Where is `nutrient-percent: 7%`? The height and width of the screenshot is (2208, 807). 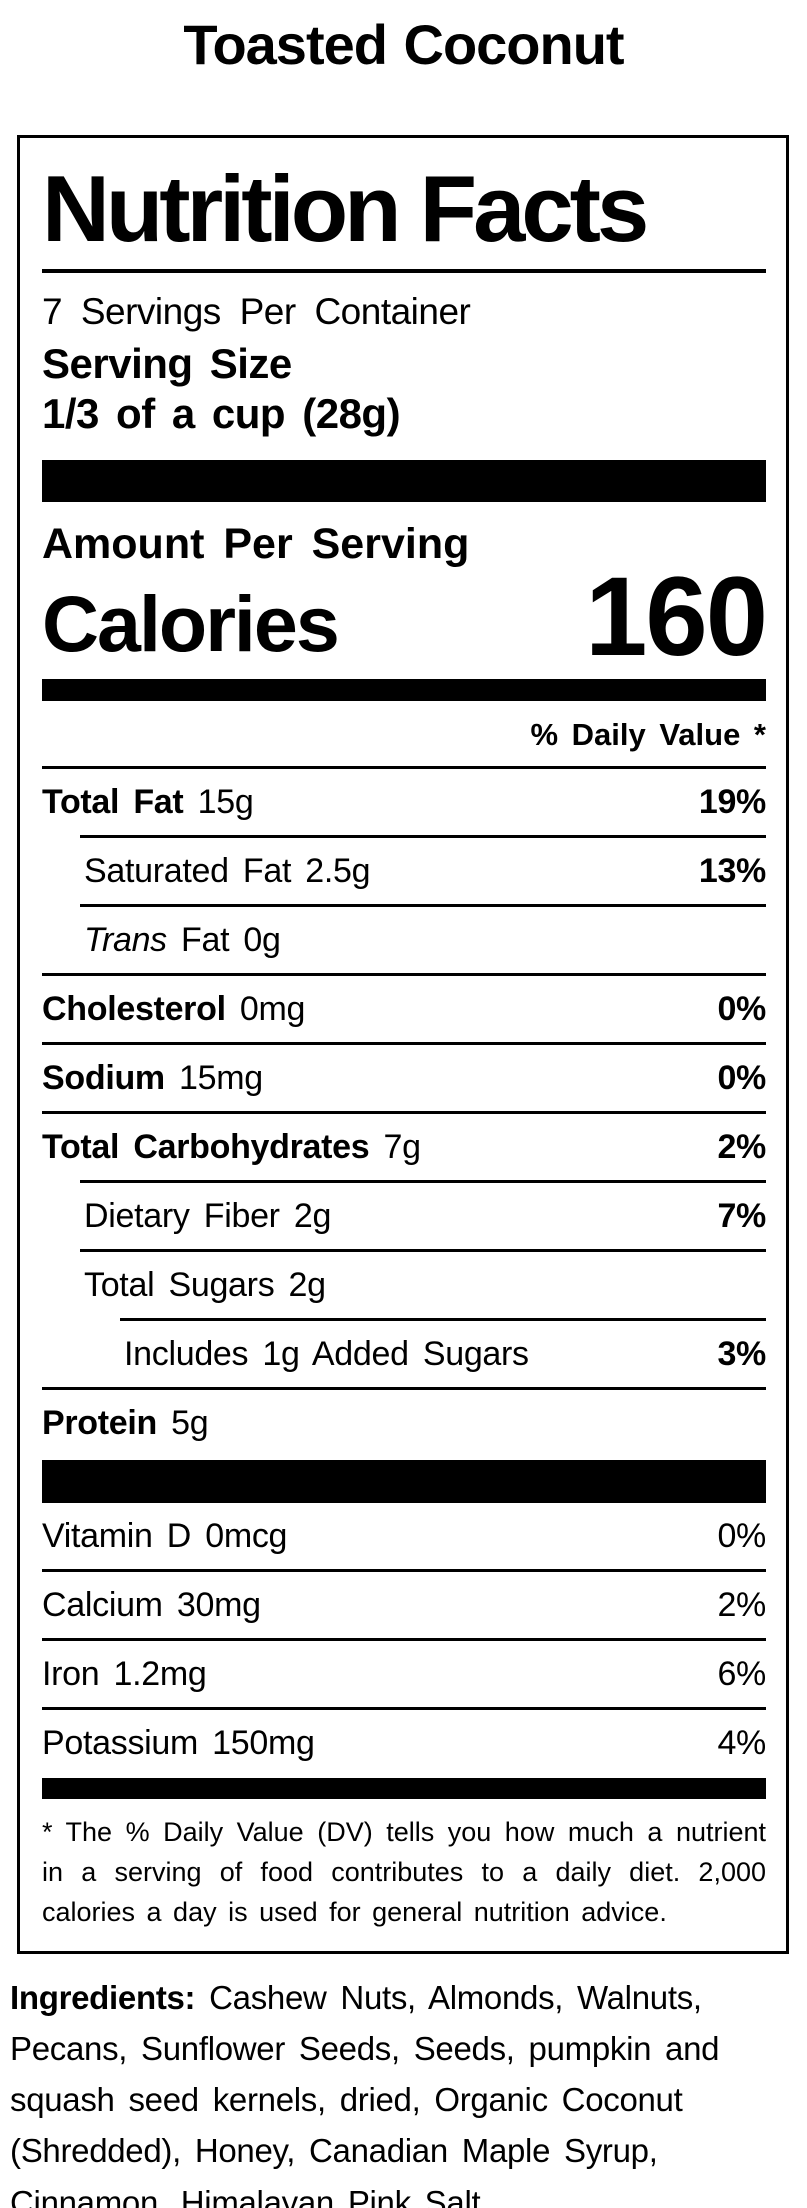
nutrient-percent: 7% is located at coordinates (741, 1216).